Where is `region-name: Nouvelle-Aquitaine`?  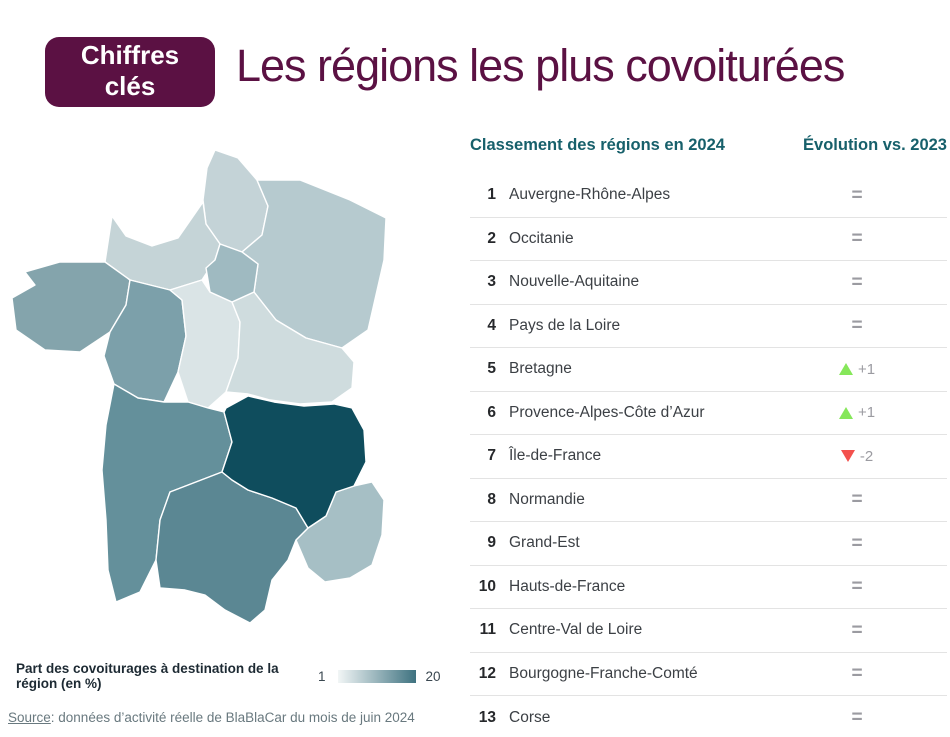
region-name: Nouvelle-Aquitaine is located at coordinates (574, 282).